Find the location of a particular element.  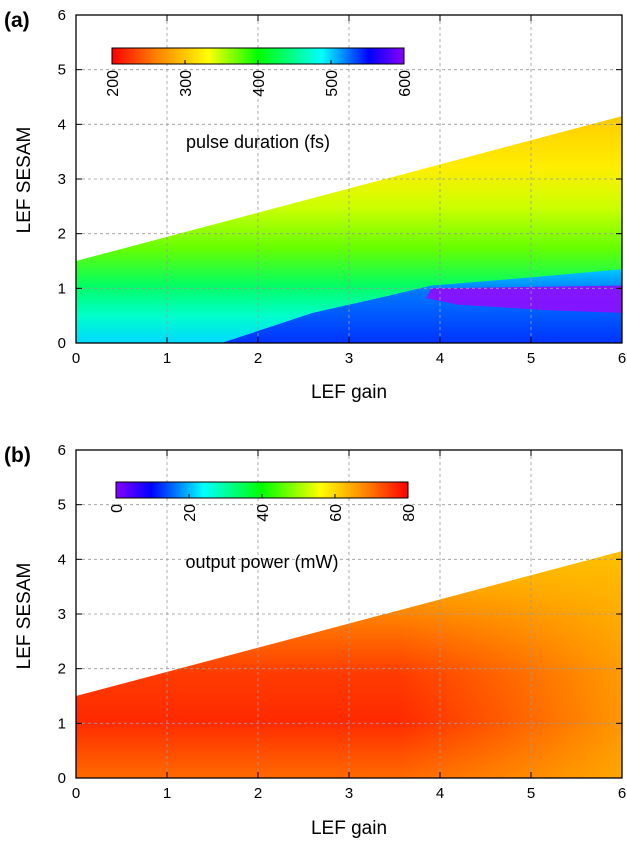

colorbar-label-a: pulse duration (fs) is located at coordinates (258, 142).